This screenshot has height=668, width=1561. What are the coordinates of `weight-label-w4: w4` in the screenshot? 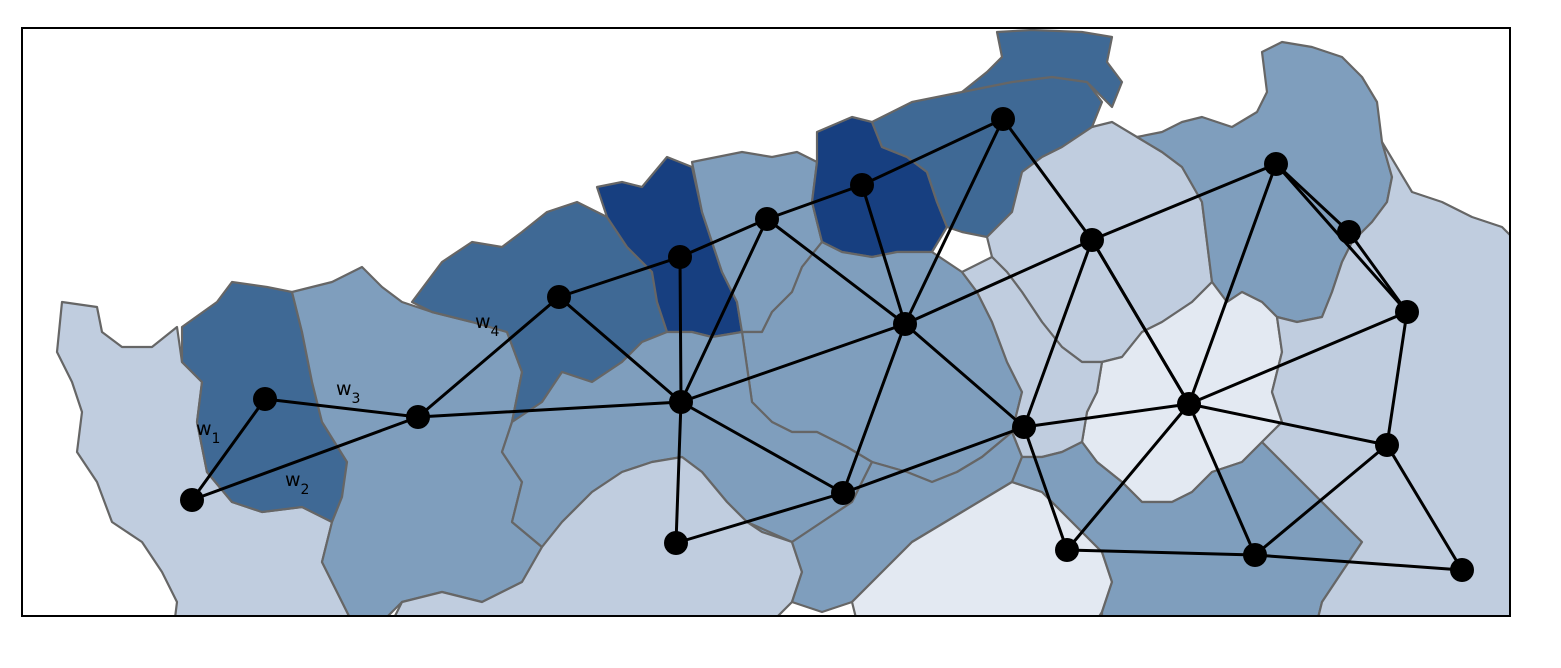 It's located at (487, 325).